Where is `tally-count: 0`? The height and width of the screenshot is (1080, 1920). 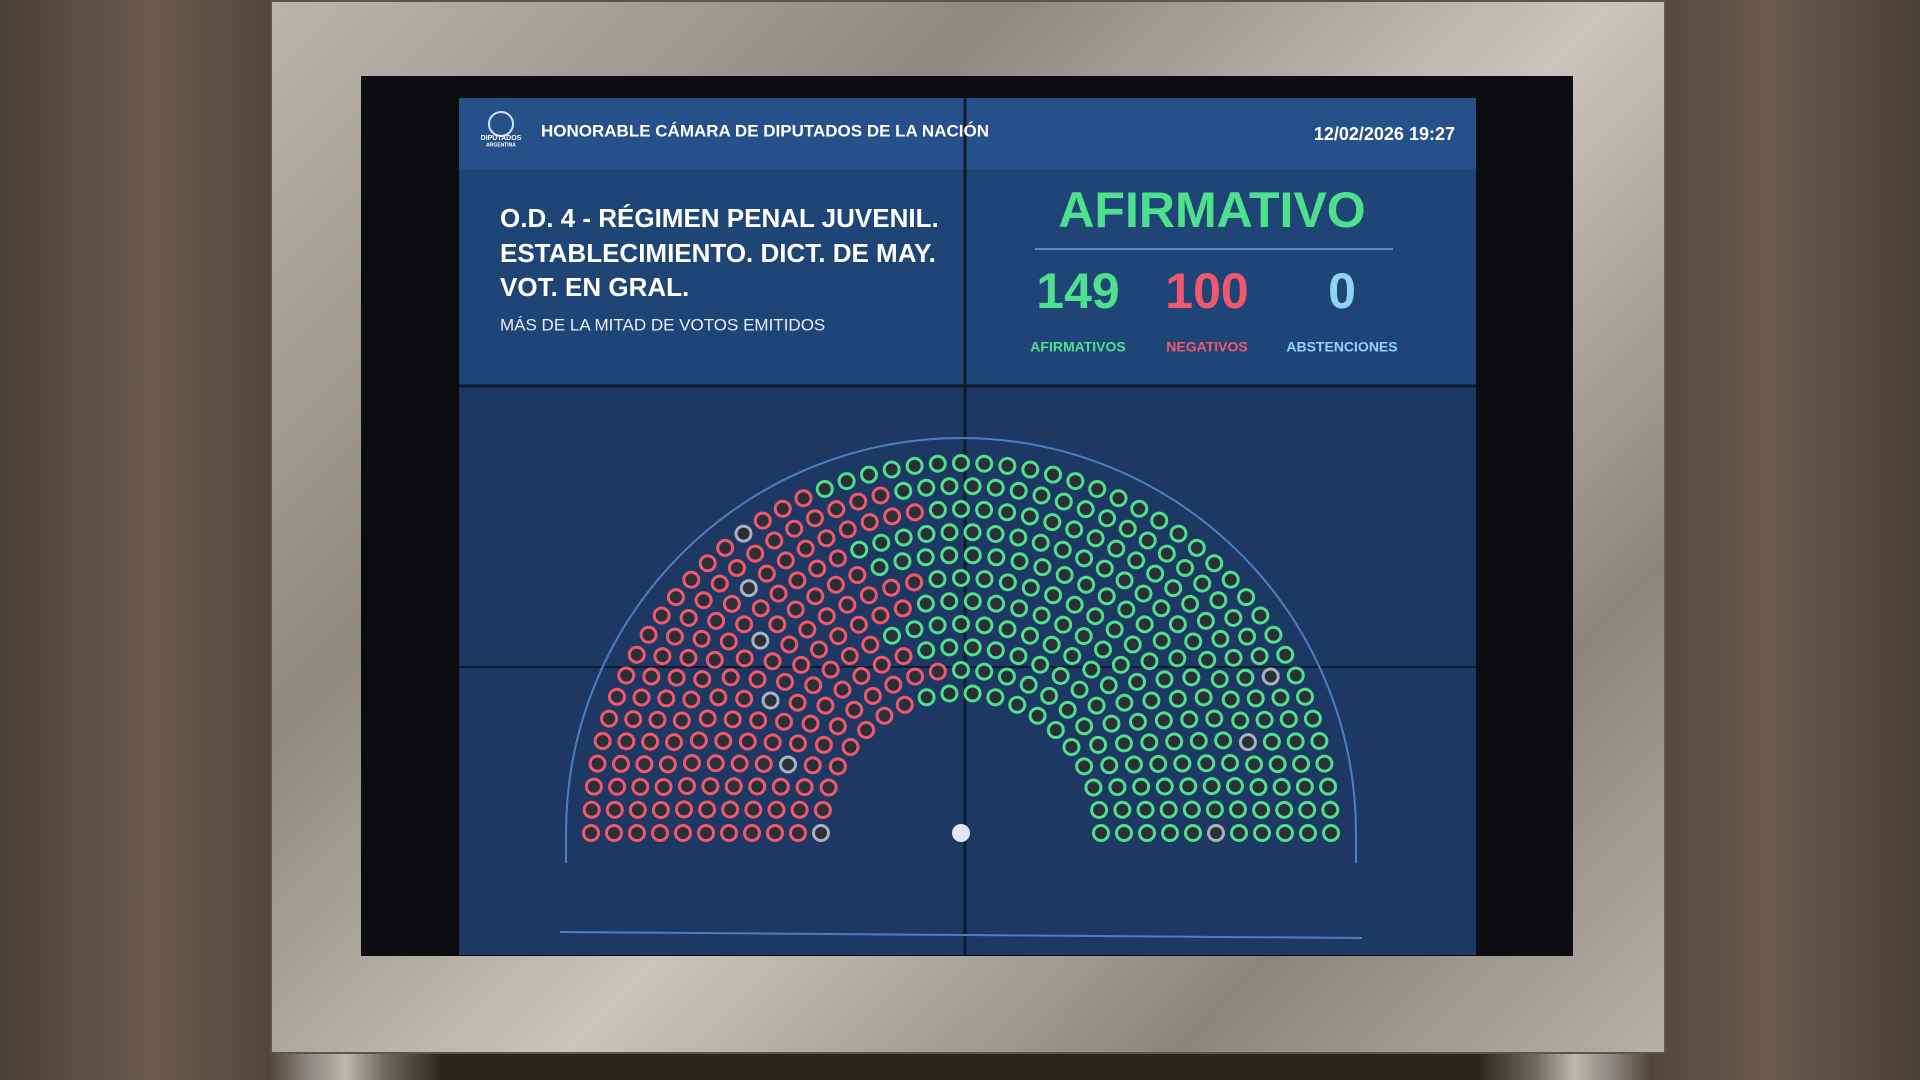 tally-count: 0 is located at coordinates (1342, 291).